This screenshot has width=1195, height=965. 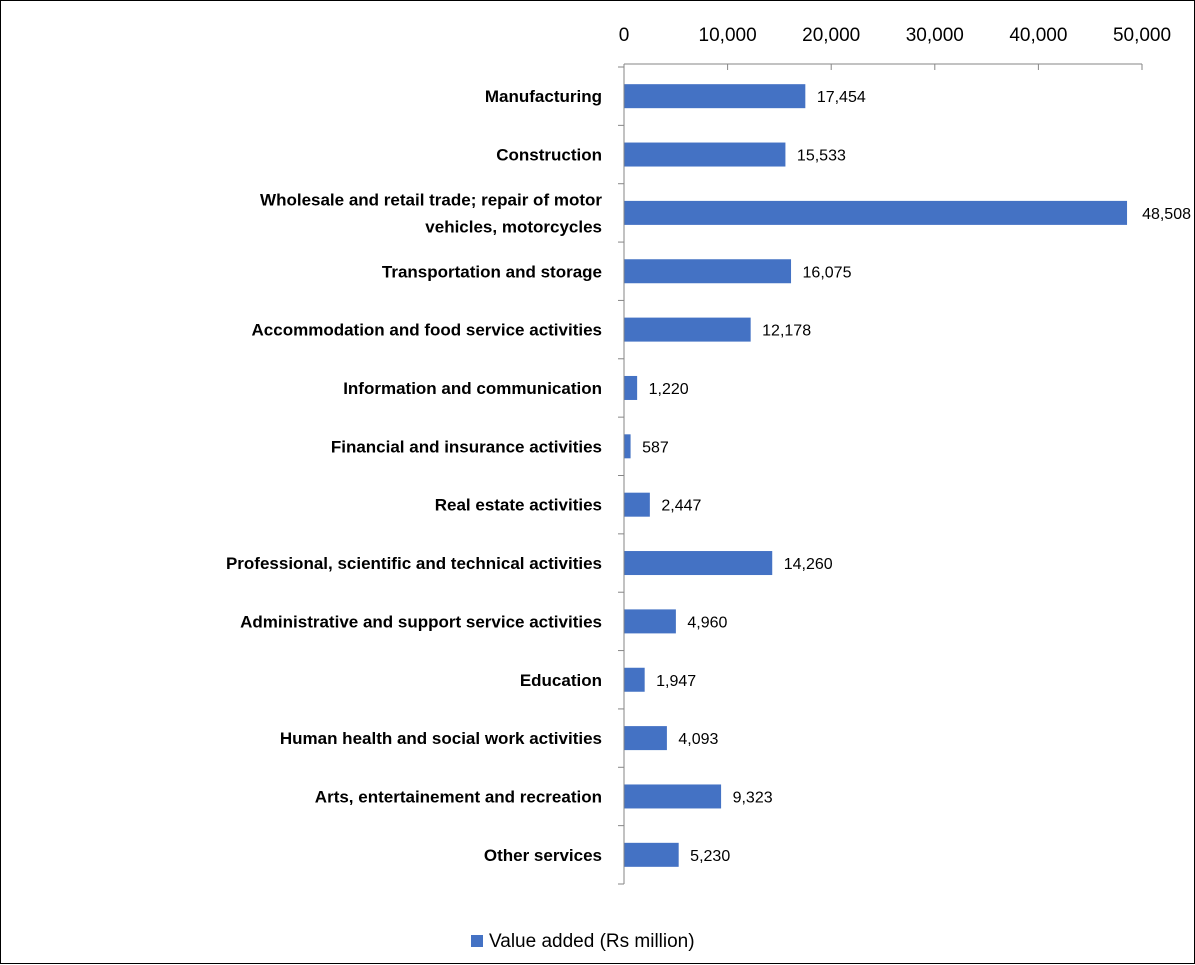 What do you see at coordinates (698, 739) in the screenshot?
I see `data-label: 4,093` at bounding box center [698, 739].